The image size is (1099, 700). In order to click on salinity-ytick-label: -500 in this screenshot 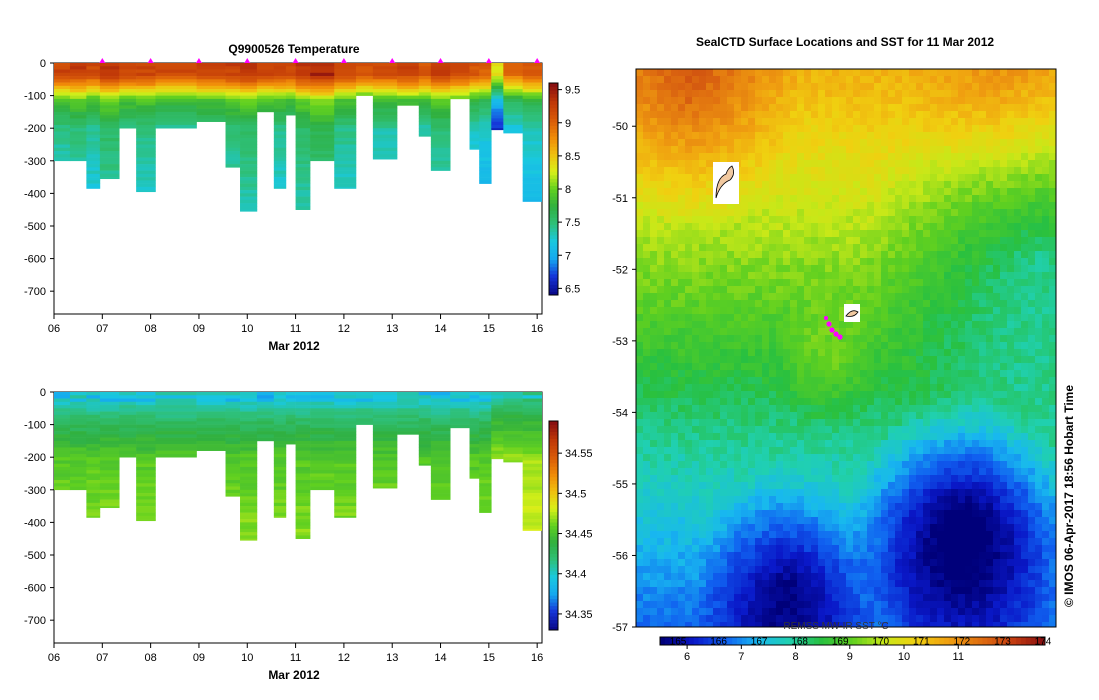, I will do `click(35, 556)`.